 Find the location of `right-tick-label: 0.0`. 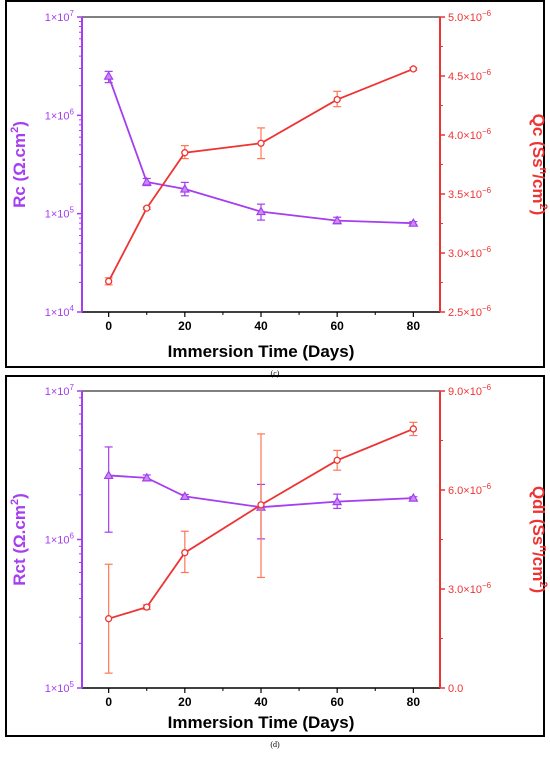

right-tick-label: 0.0 is located at coordinates (455, 689).